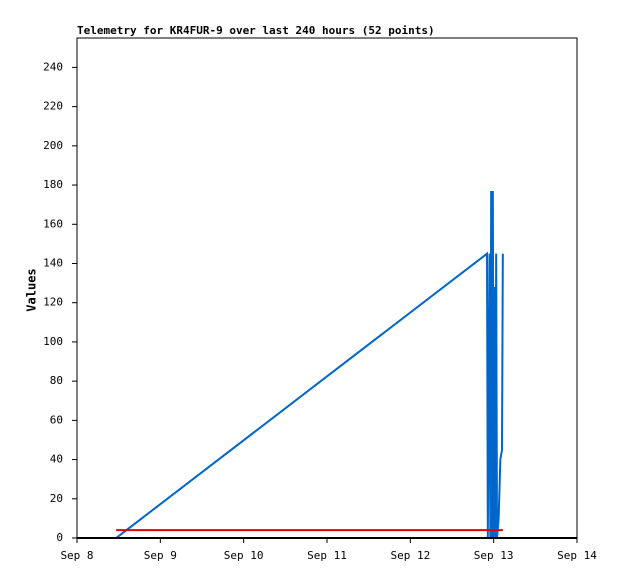 Image resolution: width=618 pixels, height=579 pixels. Describe the element at coordinates (494, 555) in the screenshot. I see `x-tick-label: Sep 13` at that location.